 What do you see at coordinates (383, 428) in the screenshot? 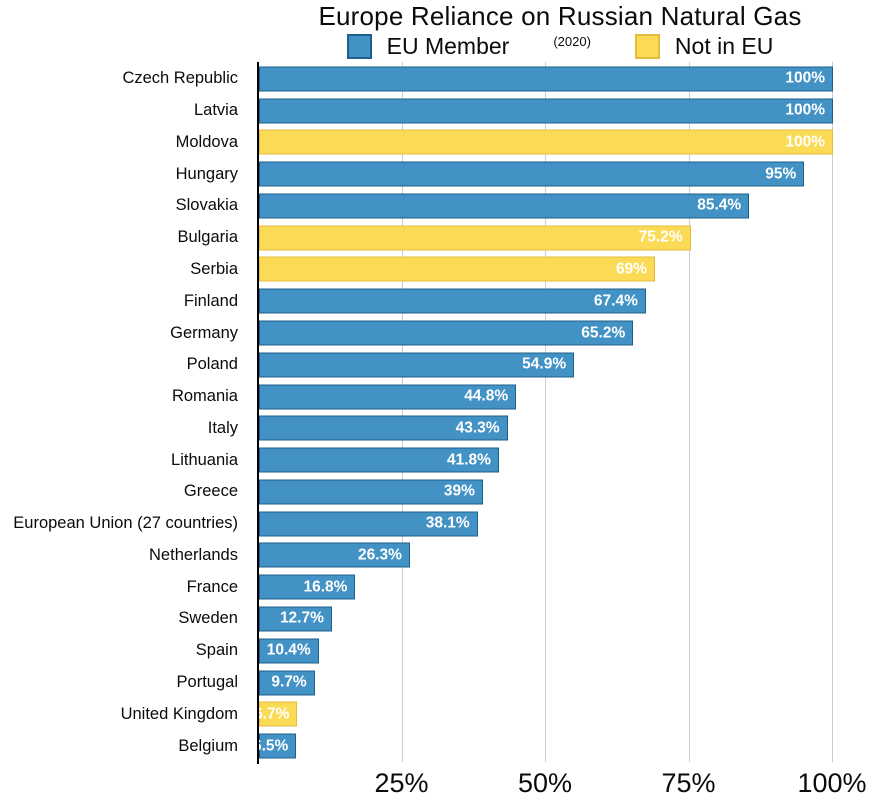
I see `bar-eu-member: 43.3%` at bounding box center [383, 428].